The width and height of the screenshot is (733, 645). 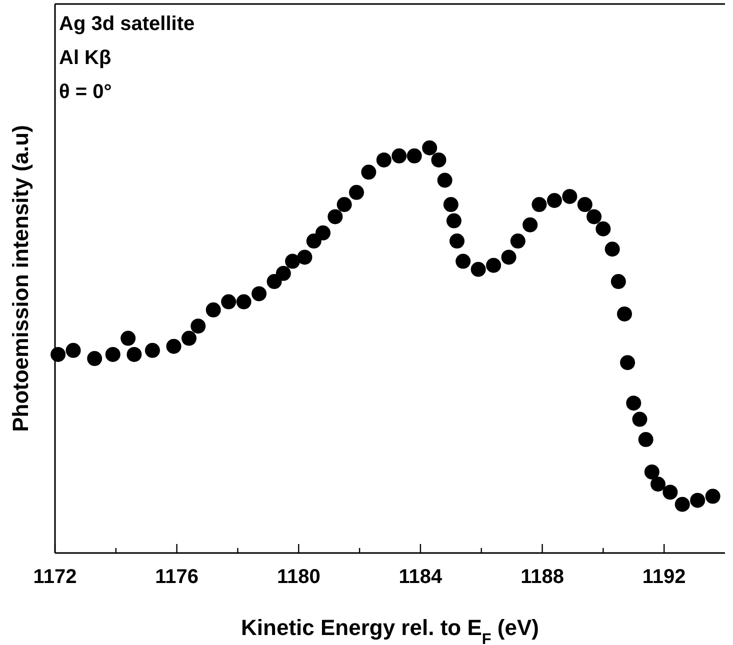 What do you see at coordinates (298, 577) in the screenshot?
I see `x-tick-label: 1180` at bounding box center [298, 577].